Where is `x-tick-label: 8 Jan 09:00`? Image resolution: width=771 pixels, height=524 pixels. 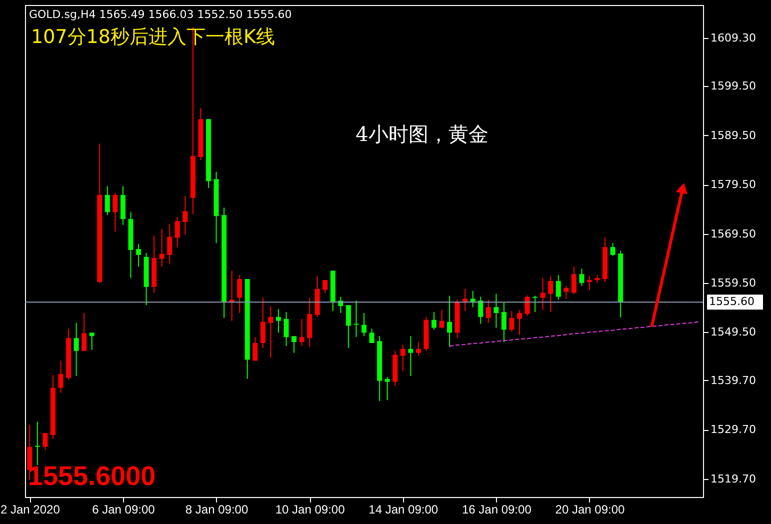
x-tick-label: 8 Jan 09:00 is located at coordinates (216, 509).